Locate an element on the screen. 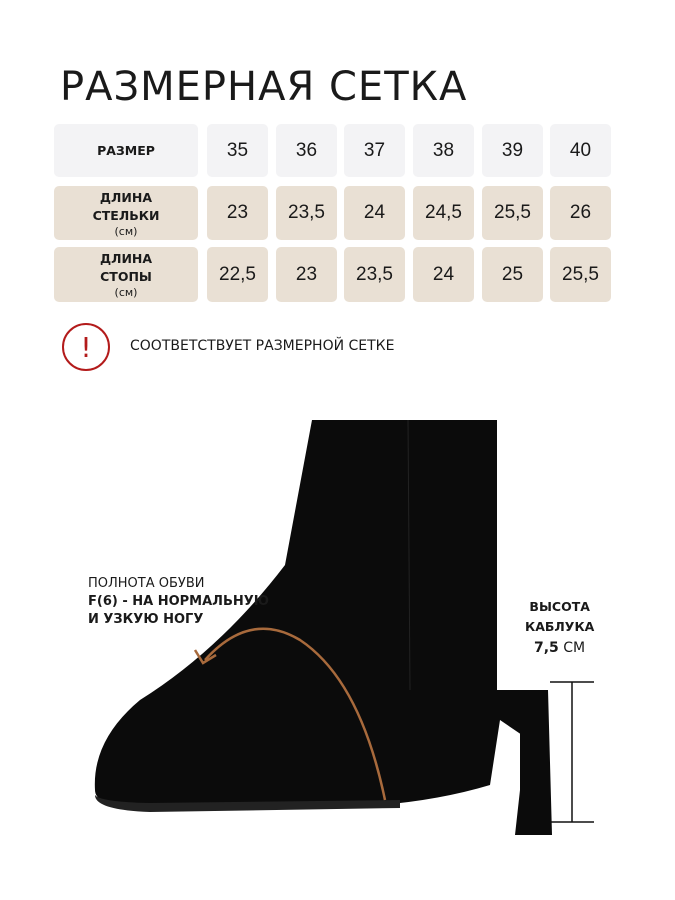 The width and height of the screenshot is (675, 900). table-cell: 37 is located at coordinates (374, 150).